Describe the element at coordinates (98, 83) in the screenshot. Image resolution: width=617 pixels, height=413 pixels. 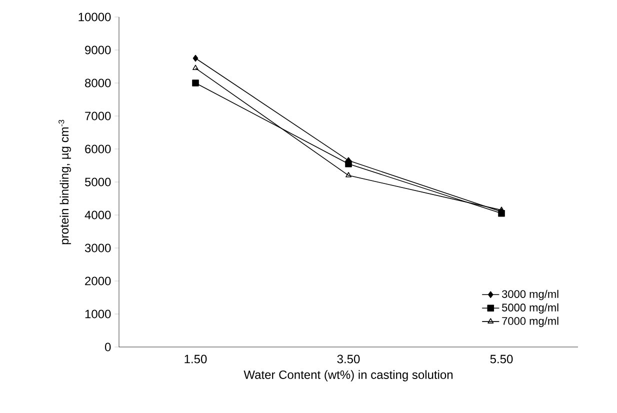
I see `y-tick-label: 8000` at that location.